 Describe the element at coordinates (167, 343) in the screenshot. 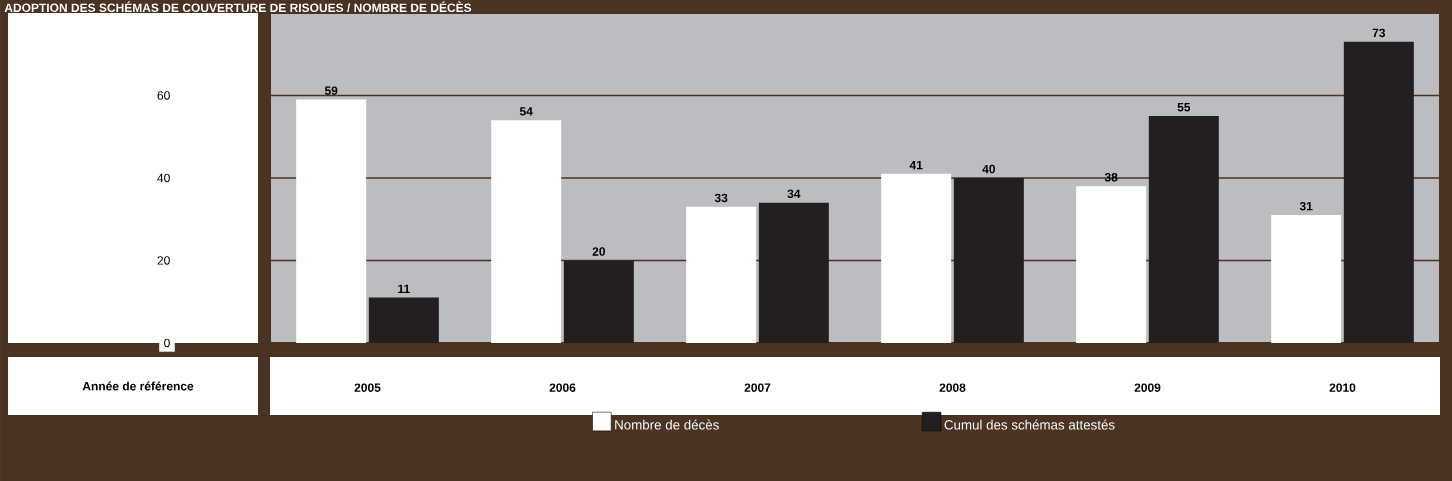

I see `y-tick-label: 0` at that location.